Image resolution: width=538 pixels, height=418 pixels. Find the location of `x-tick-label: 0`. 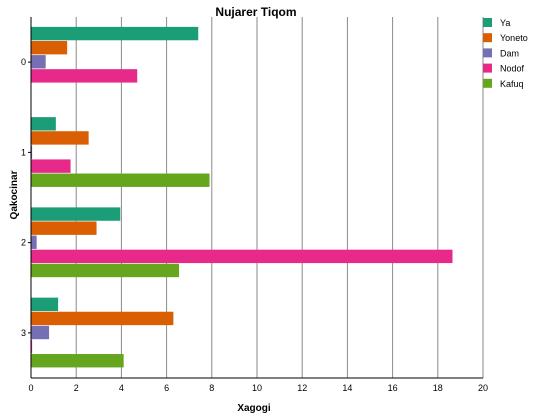

x-tick-label: 0 is located at coordinates (30, 388).